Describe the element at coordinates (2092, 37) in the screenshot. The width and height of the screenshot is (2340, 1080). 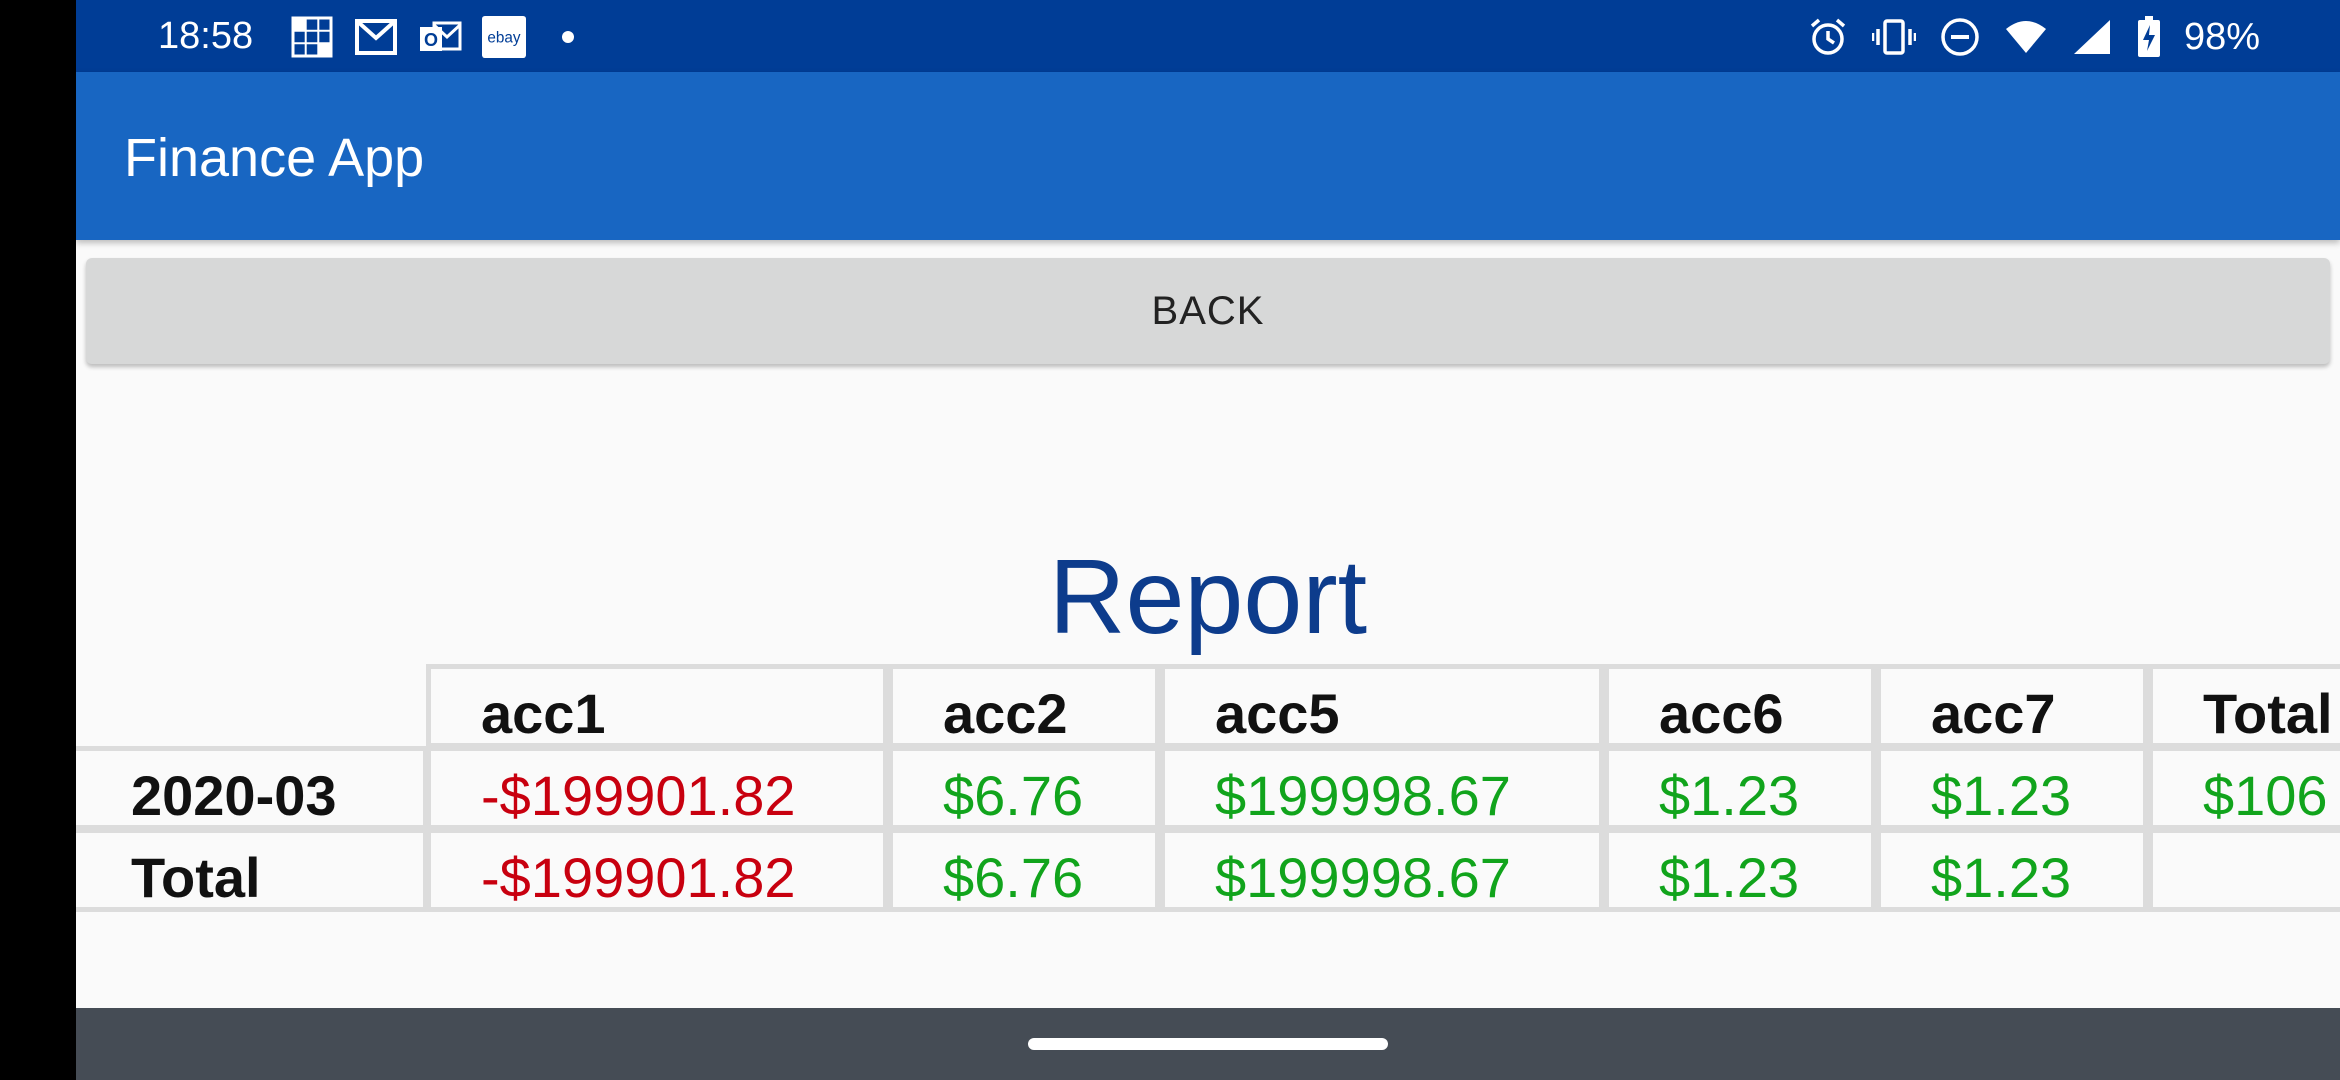
I see `signal-icon` at that location.